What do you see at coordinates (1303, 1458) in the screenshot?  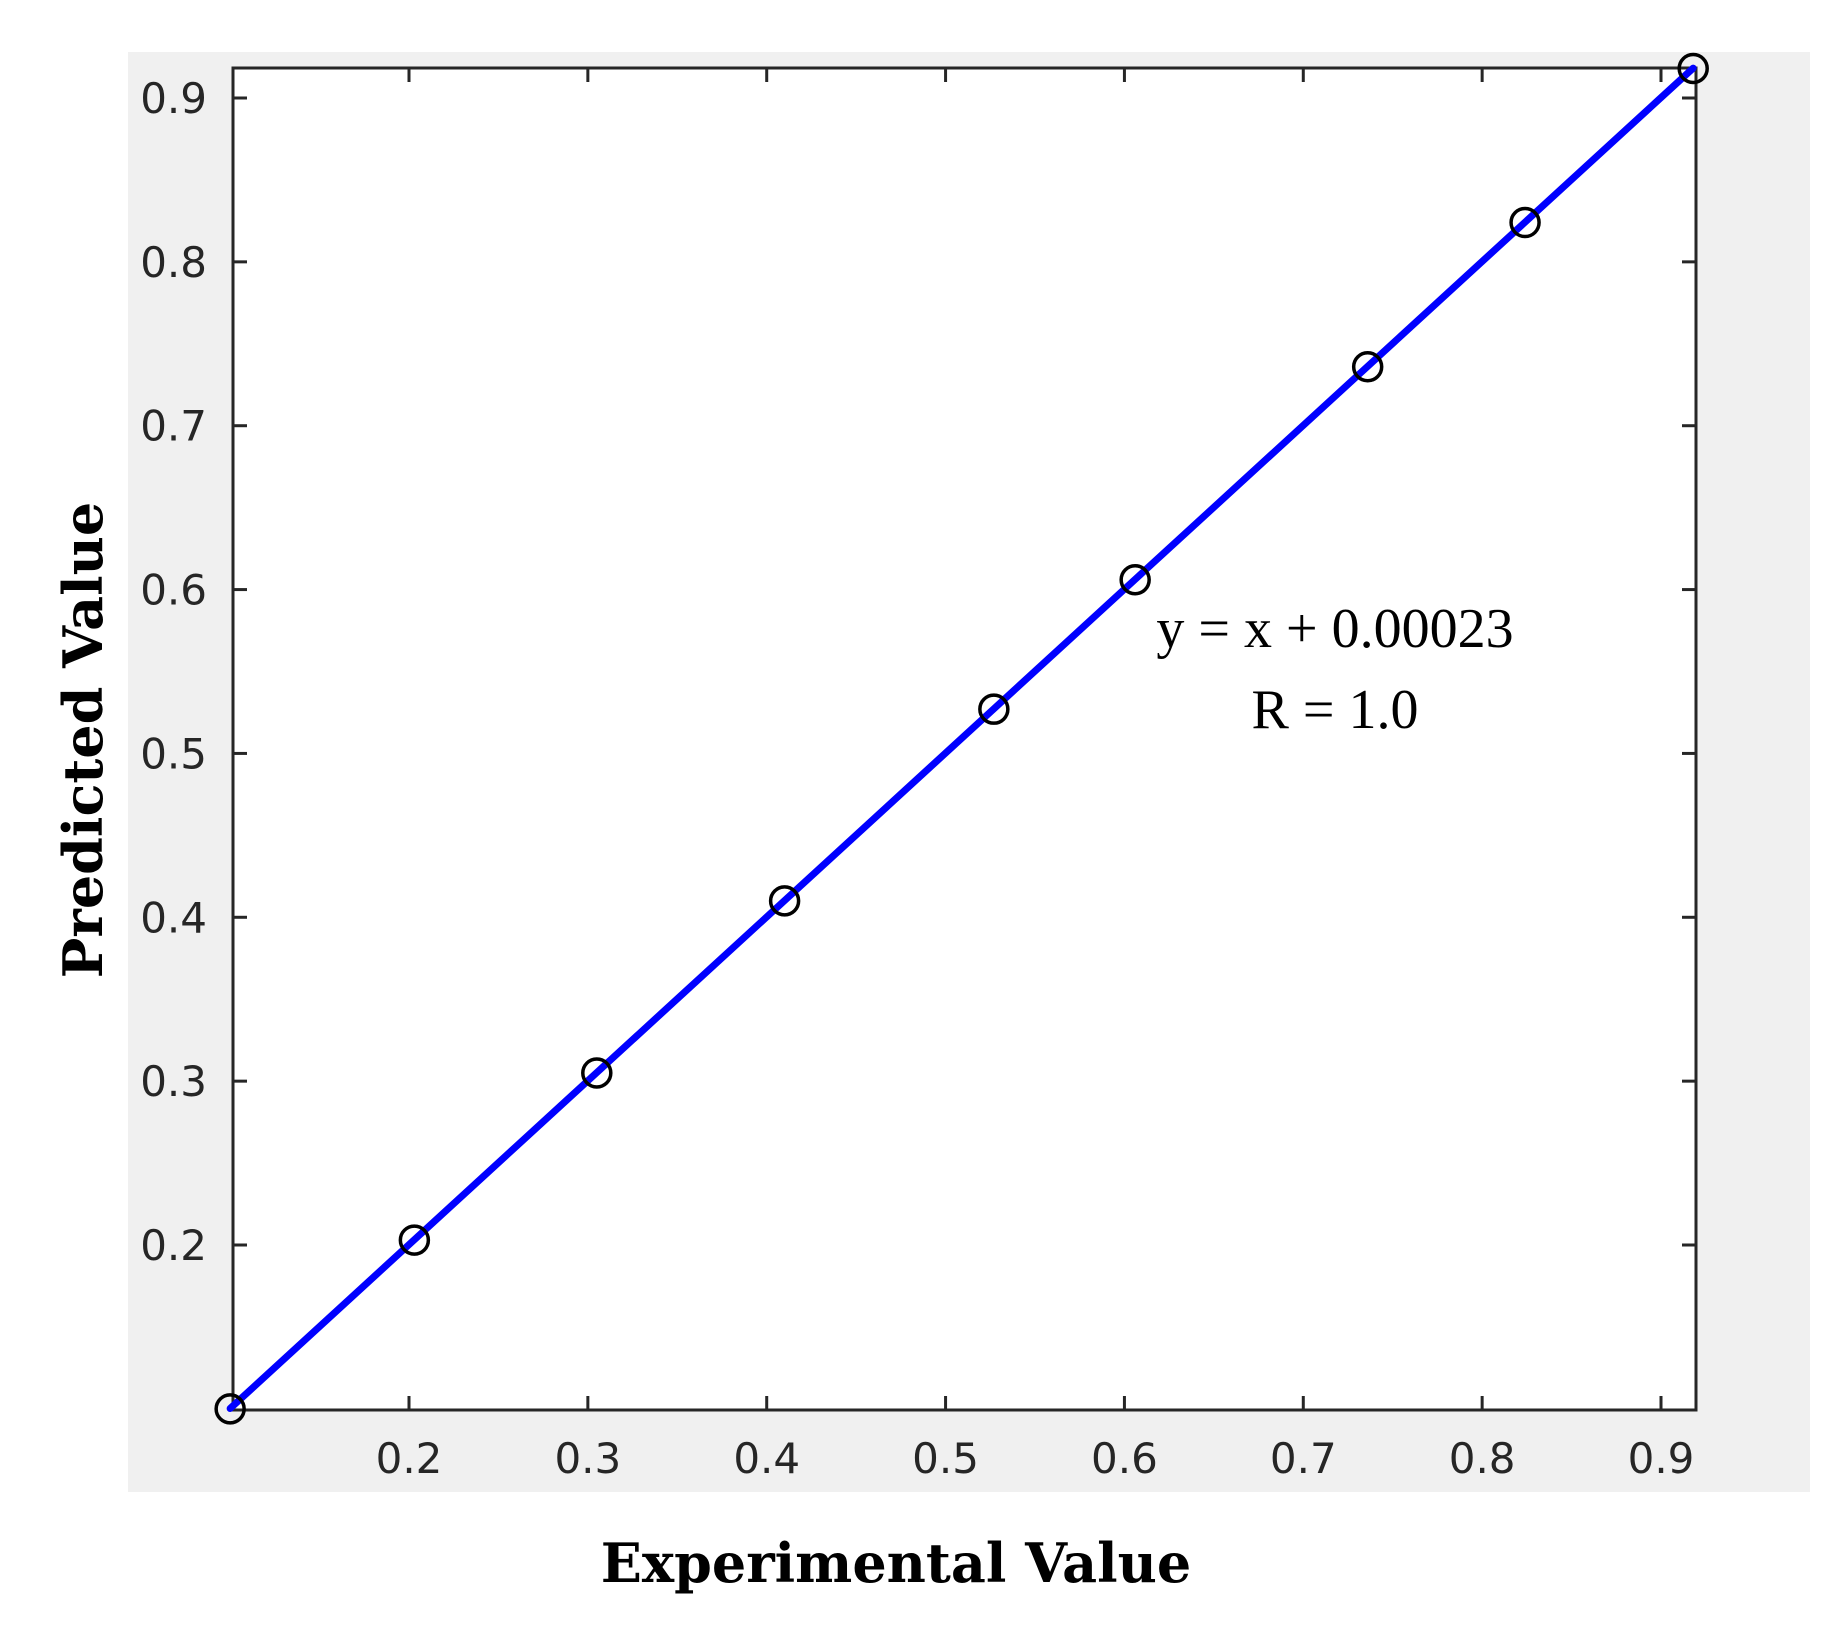 I see `x-tick-label: 0.7` at bounding box center [1303, 1458].